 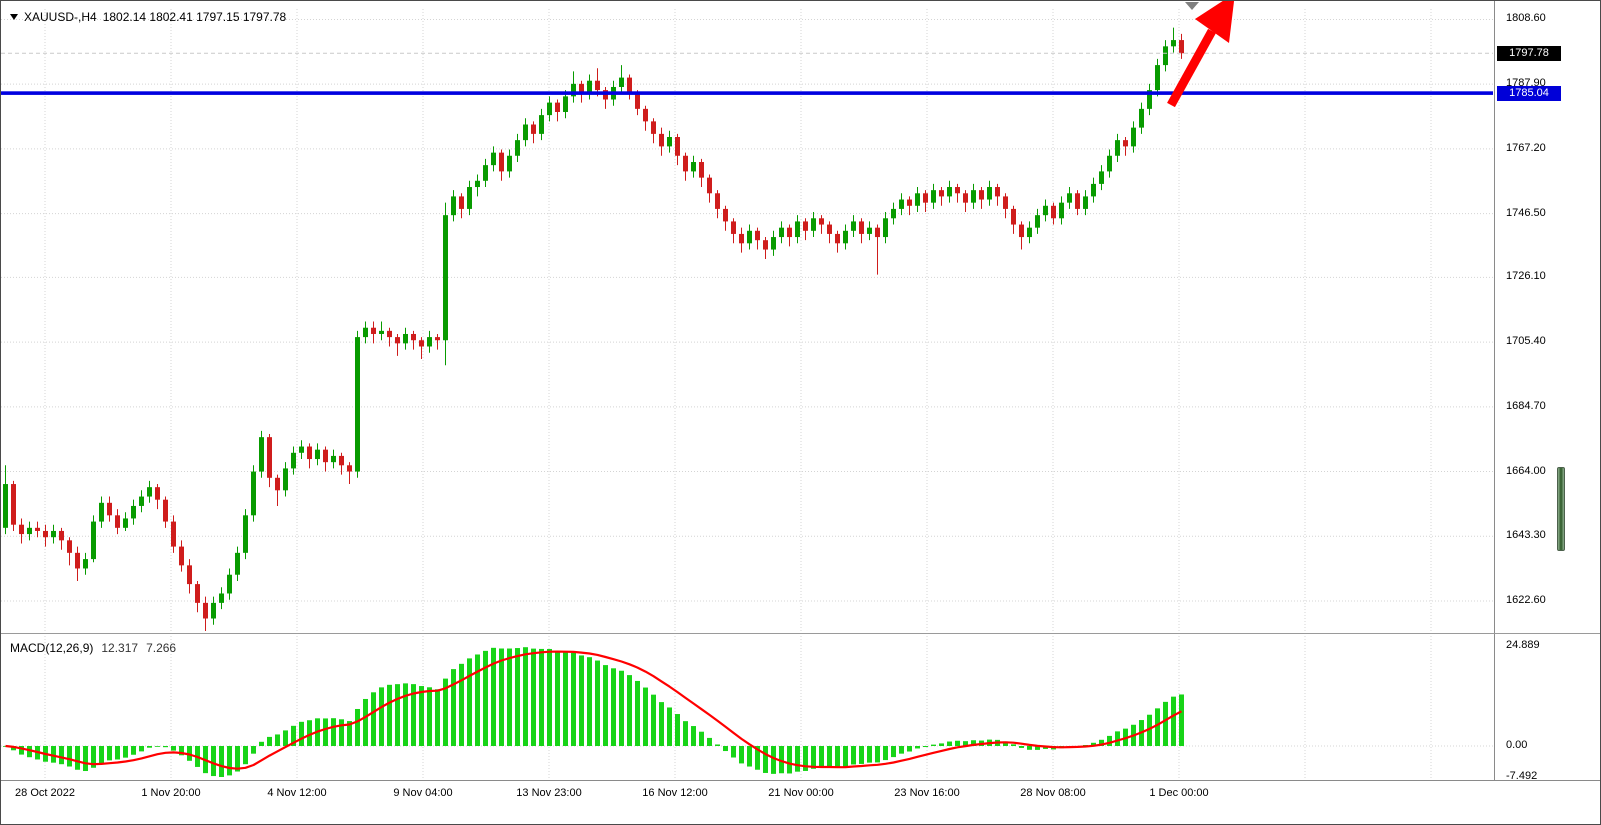 What do you see at coordinates (800, 633) in the screenshot?
I see `panel-separator` at bounding box center [800, 633].